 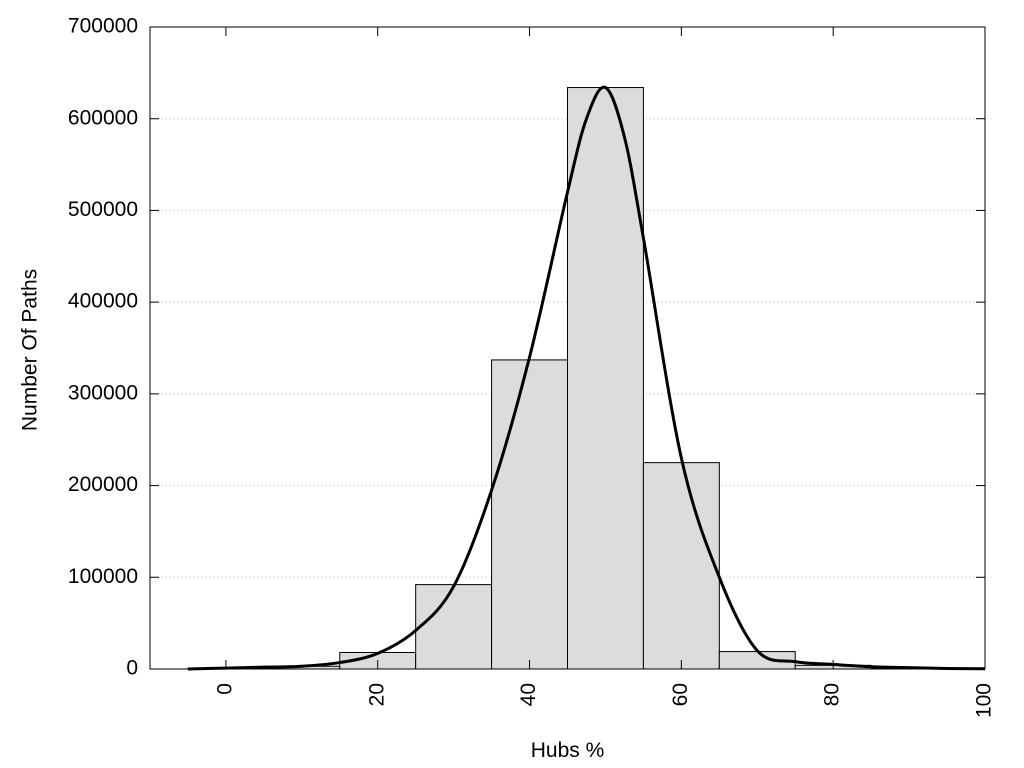 I want to click on y-axis-title: Number Of Paths, so click(x=30, y=350).